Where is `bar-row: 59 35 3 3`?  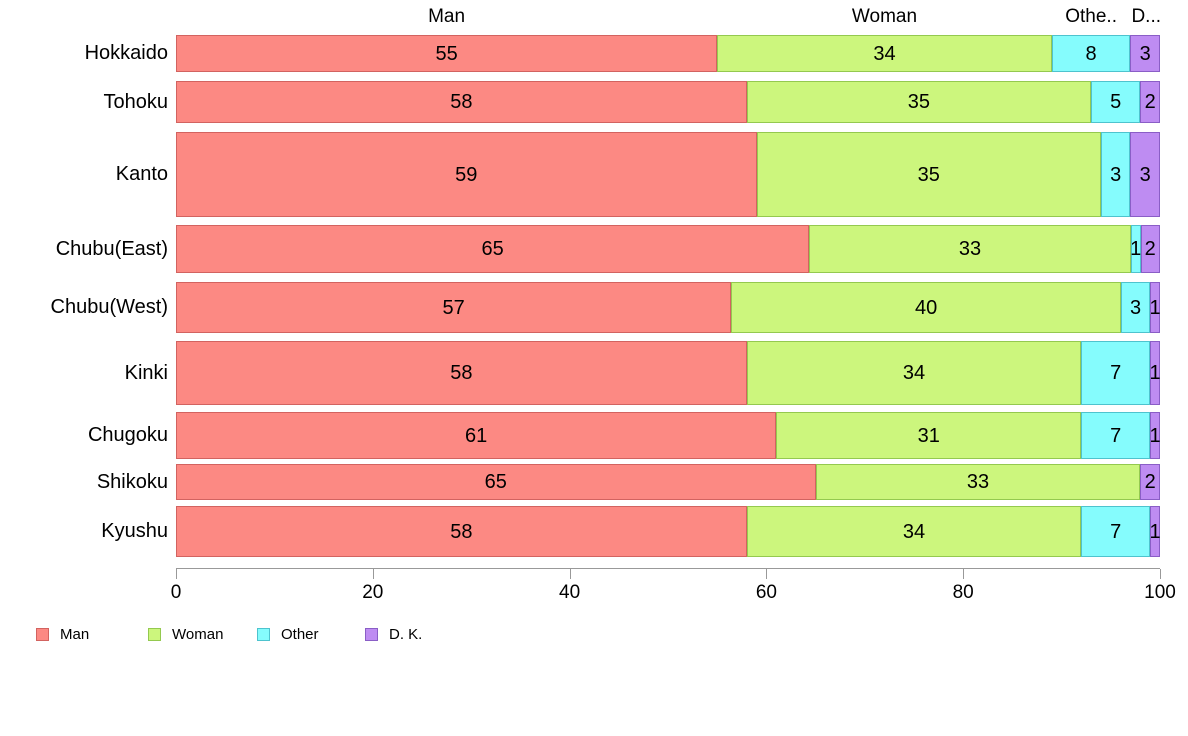 bar-row: 59 35 3 3 is located at coordinates (668, 174).